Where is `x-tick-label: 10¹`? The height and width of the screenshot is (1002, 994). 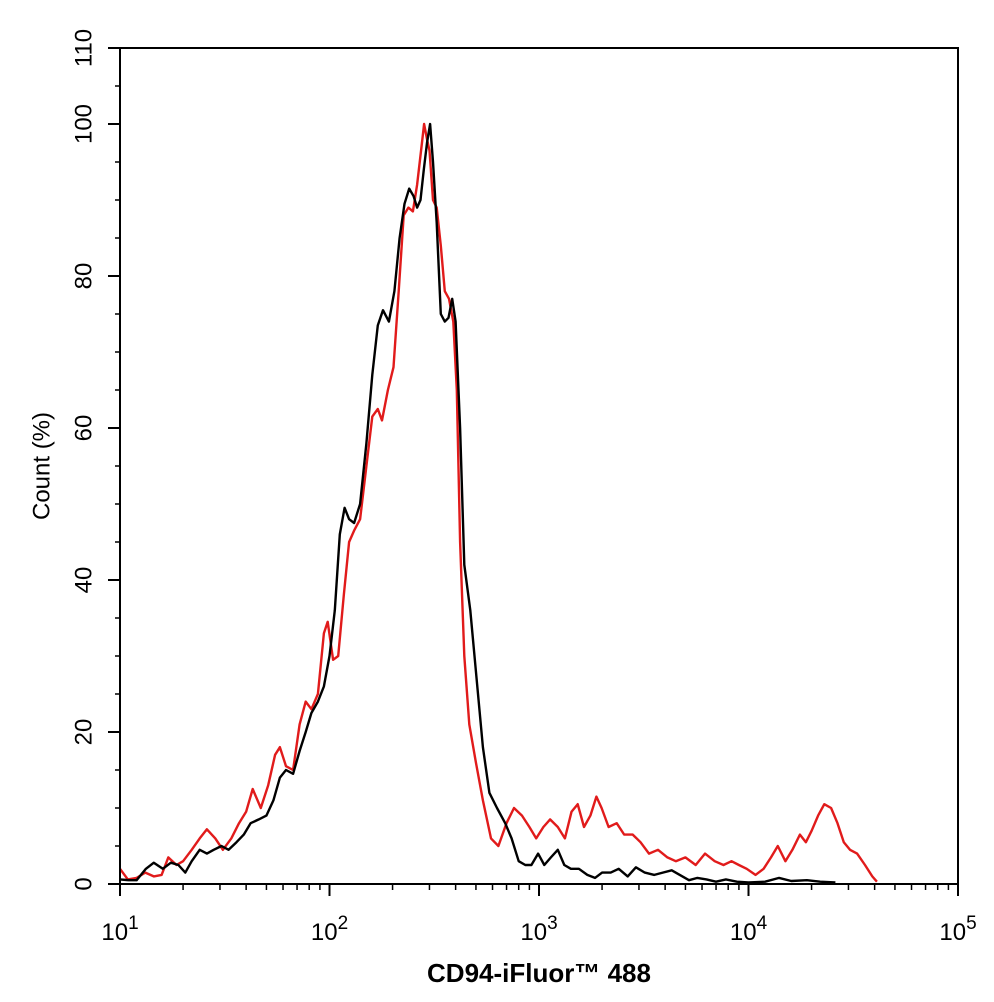
x-tick-label: 10¹ is located at coordinates (119, 929).